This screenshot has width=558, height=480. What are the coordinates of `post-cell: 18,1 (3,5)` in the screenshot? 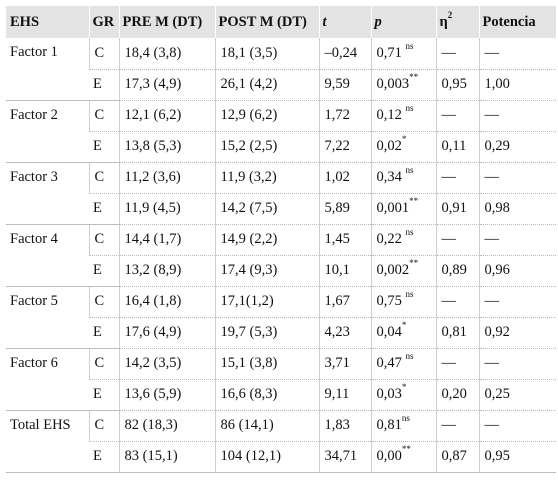 It's located at (266, 54).